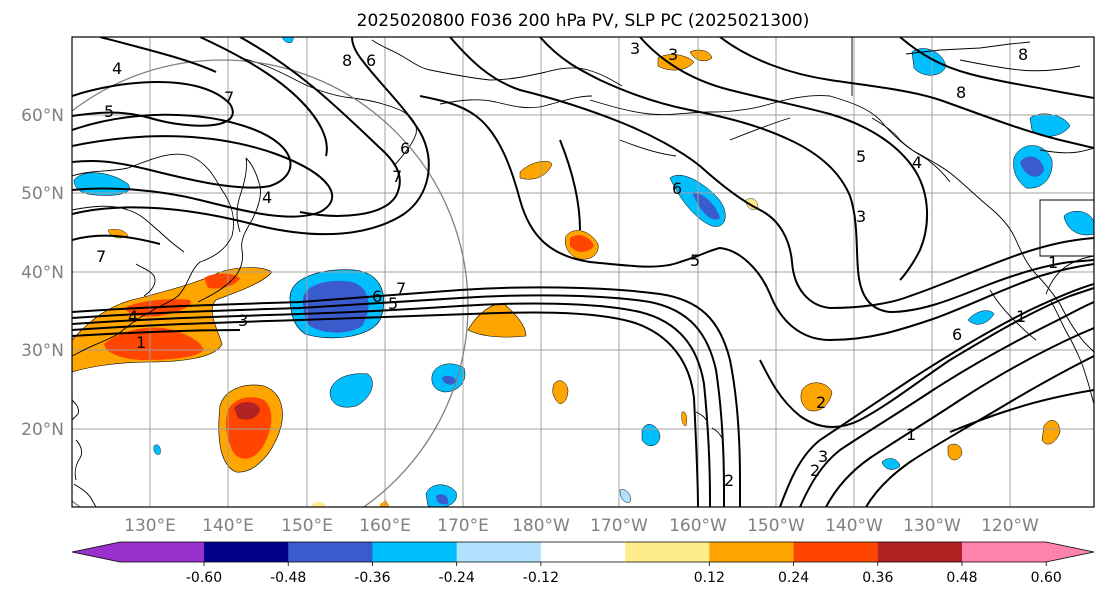 This screenshot has width=1105, height=601. What do you see at coordinates (42, 351) in the screenshot?
I see `lat-tick-label: 30°N` at bounding box center [42, 351].